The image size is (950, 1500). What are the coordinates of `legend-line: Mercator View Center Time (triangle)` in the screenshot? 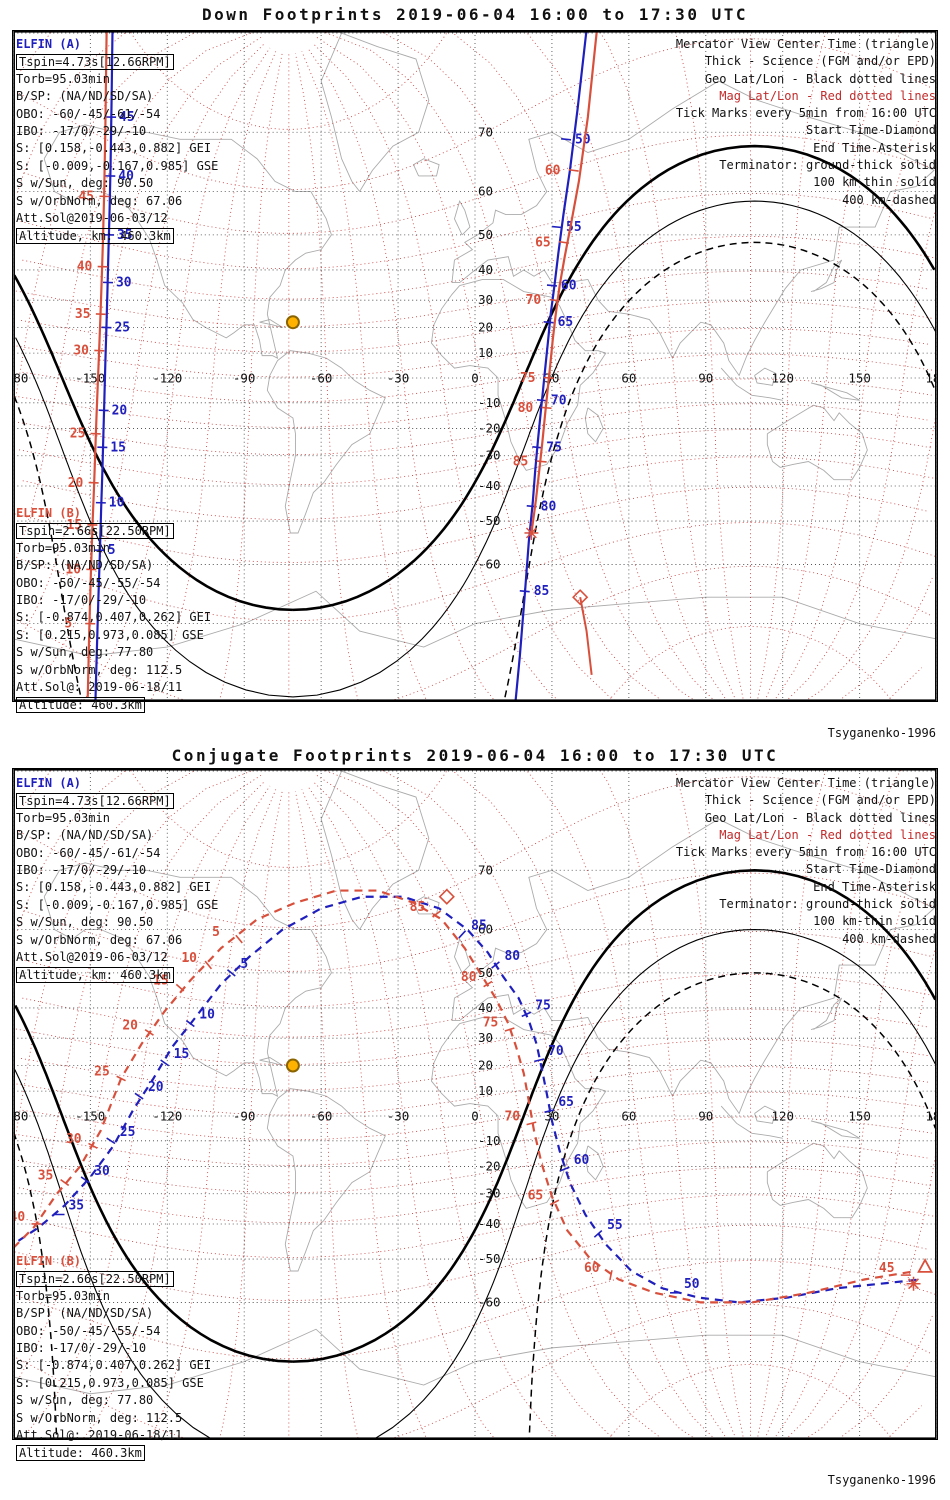 It's located at (805, 44).